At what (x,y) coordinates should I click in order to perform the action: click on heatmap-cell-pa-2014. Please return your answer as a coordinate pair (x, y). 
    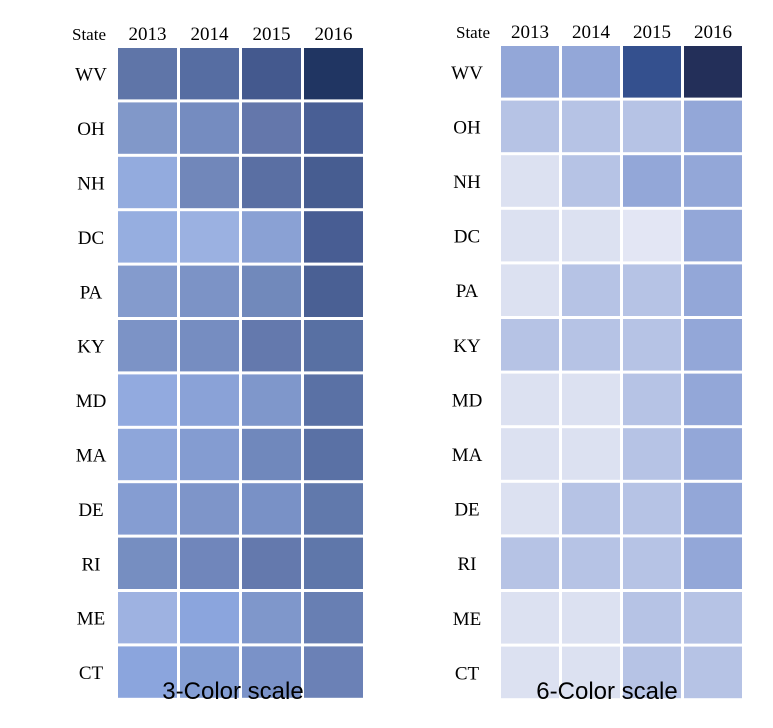
    Looking at the image, I should click on (591, 290).